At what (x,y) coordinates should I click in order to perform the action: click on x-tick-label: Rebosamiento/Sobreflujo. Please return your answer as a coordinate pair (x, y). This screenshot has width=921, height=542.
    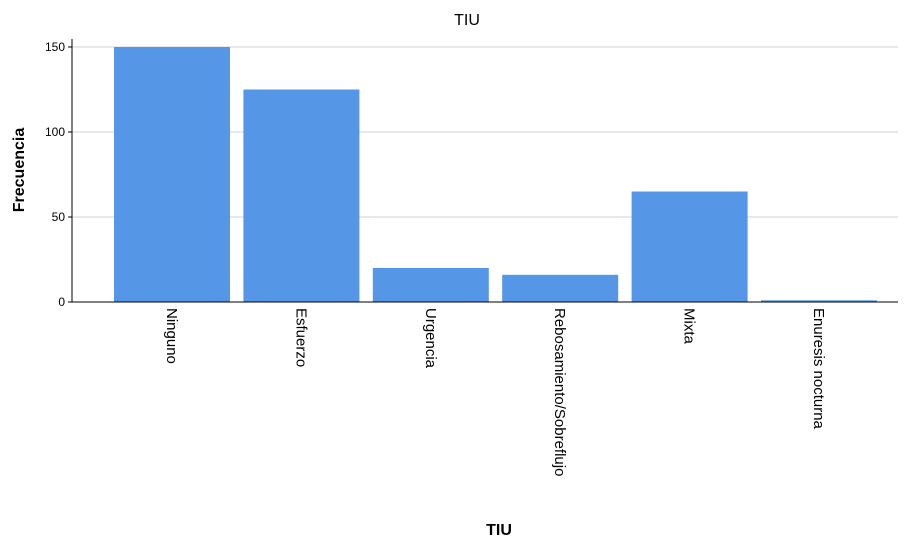
    Looking at the image, I should click on (559, 392).